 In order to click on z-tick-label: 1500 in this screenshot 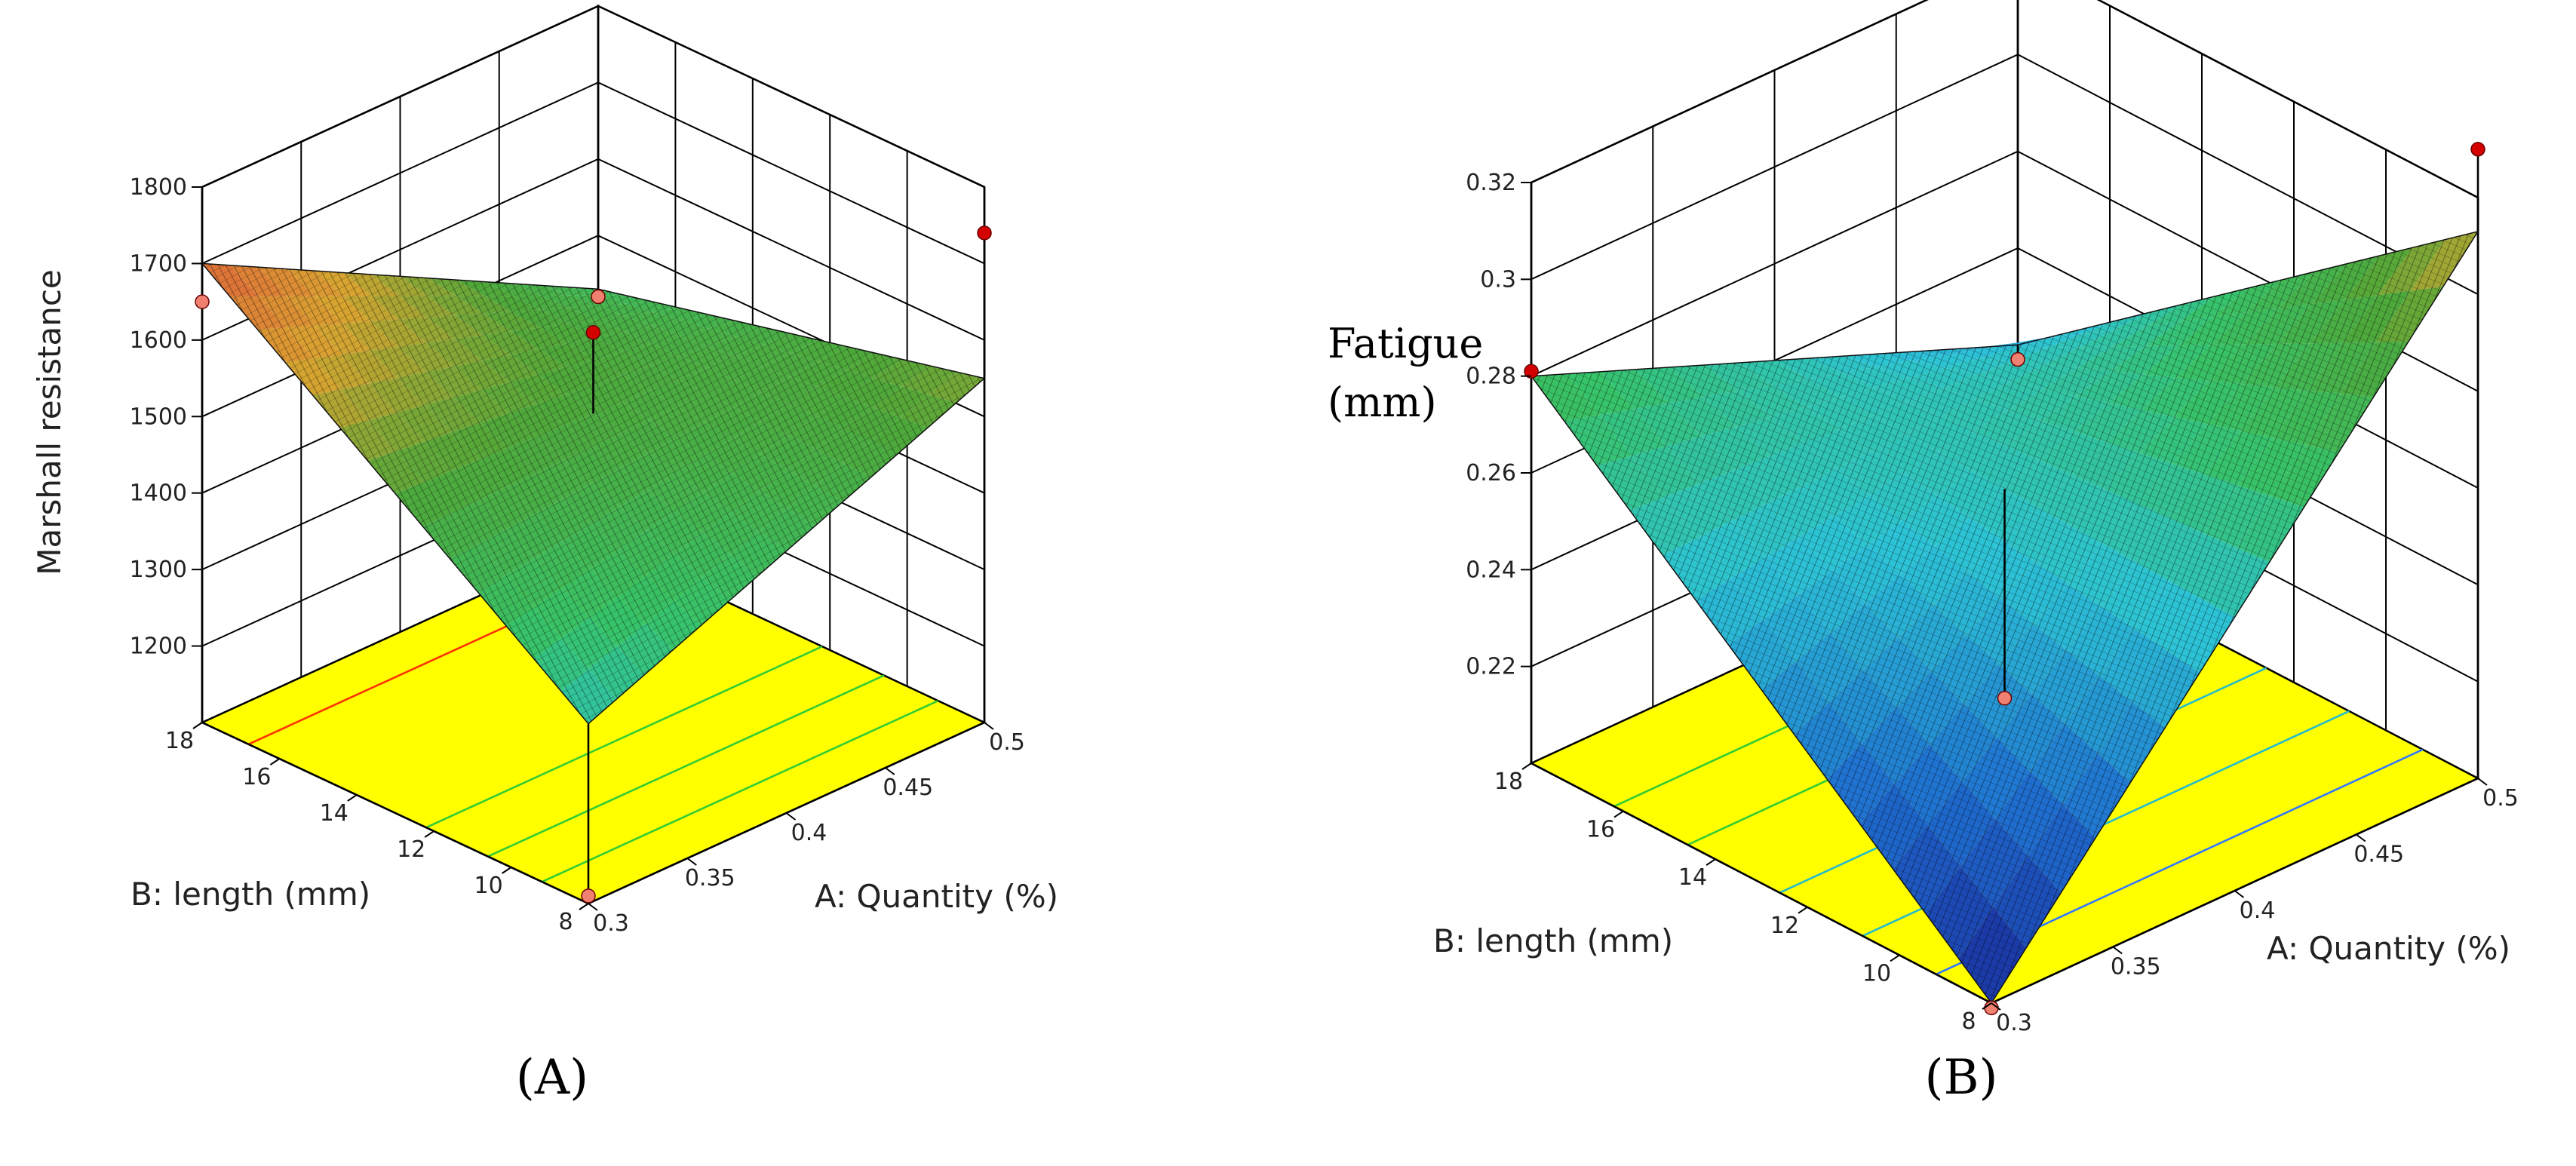, I will do `click(158, 416)`.